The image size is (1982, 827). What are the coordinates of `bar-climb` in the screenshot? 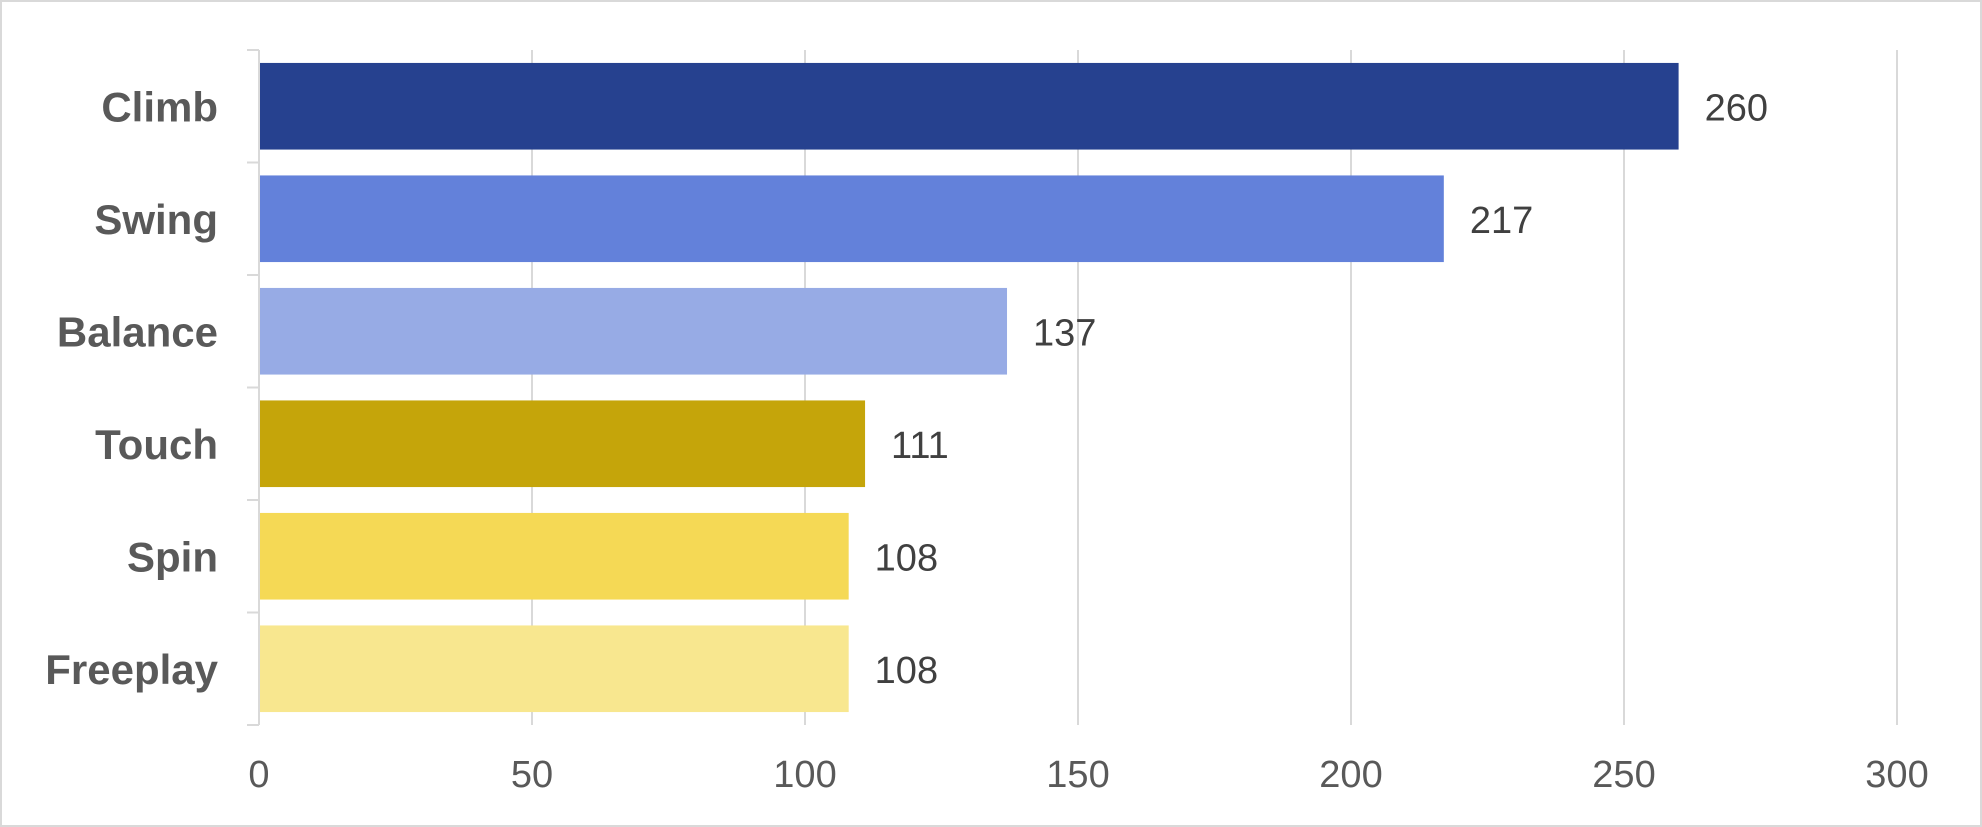 It's located at (969, 106).